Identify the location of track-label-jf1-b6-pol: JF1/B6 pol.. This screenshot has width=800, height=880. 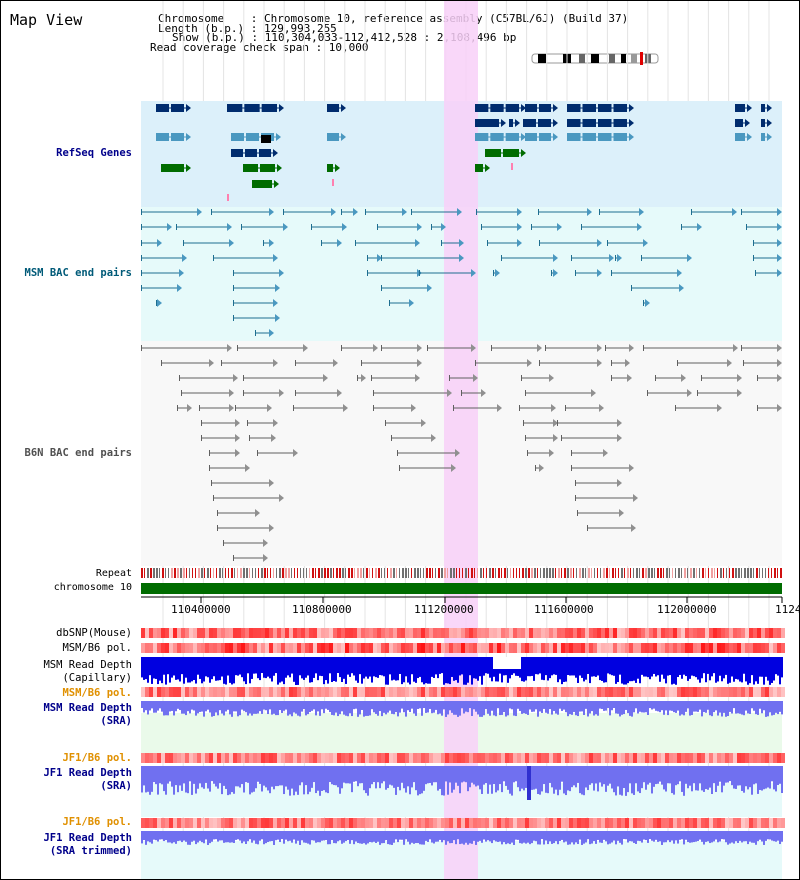
(97, 758).